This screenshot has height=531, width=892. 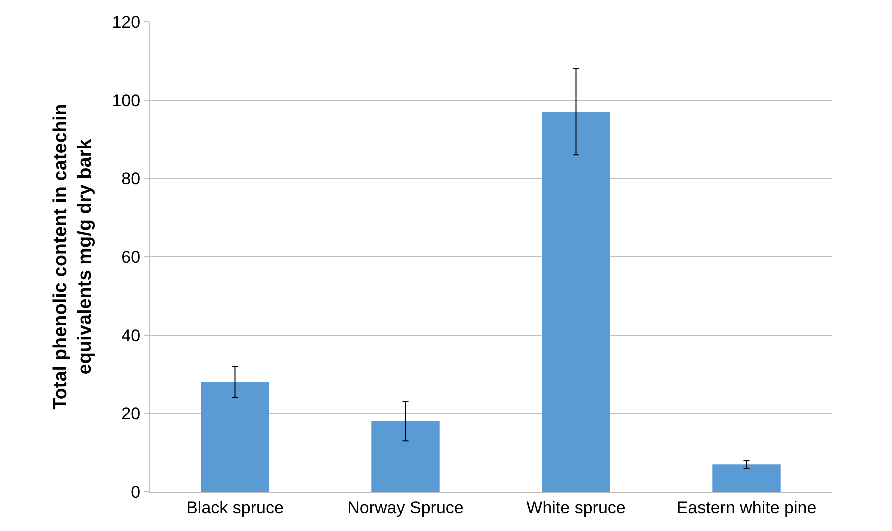 What do you see at coordinates (576, 508) in the screenshot?
I see `x-tick-label: White spruce` at bounding box center [576, 508].